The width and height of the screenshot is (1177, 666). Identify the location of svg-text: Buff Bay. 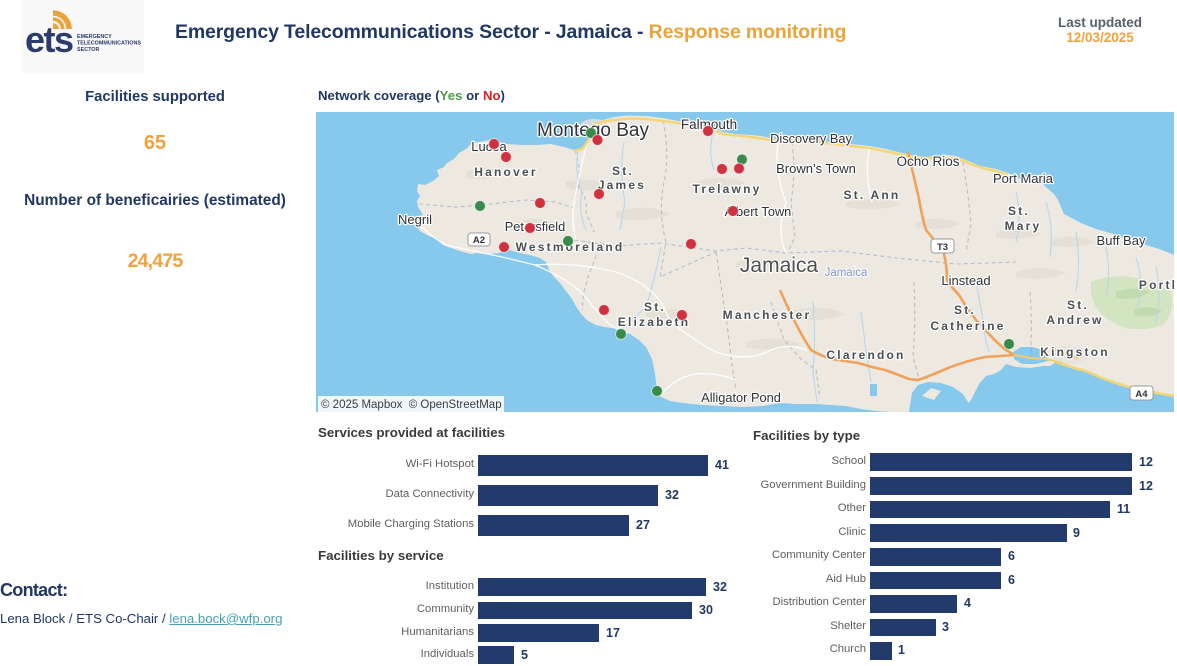
(1121, 240).